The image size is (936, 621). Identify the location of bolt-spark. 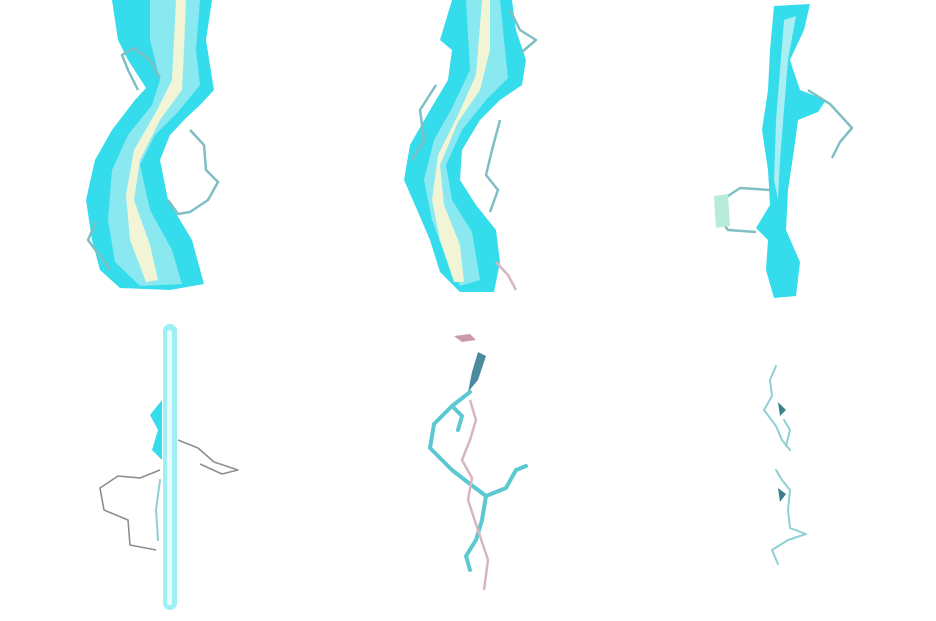
(156, 430).